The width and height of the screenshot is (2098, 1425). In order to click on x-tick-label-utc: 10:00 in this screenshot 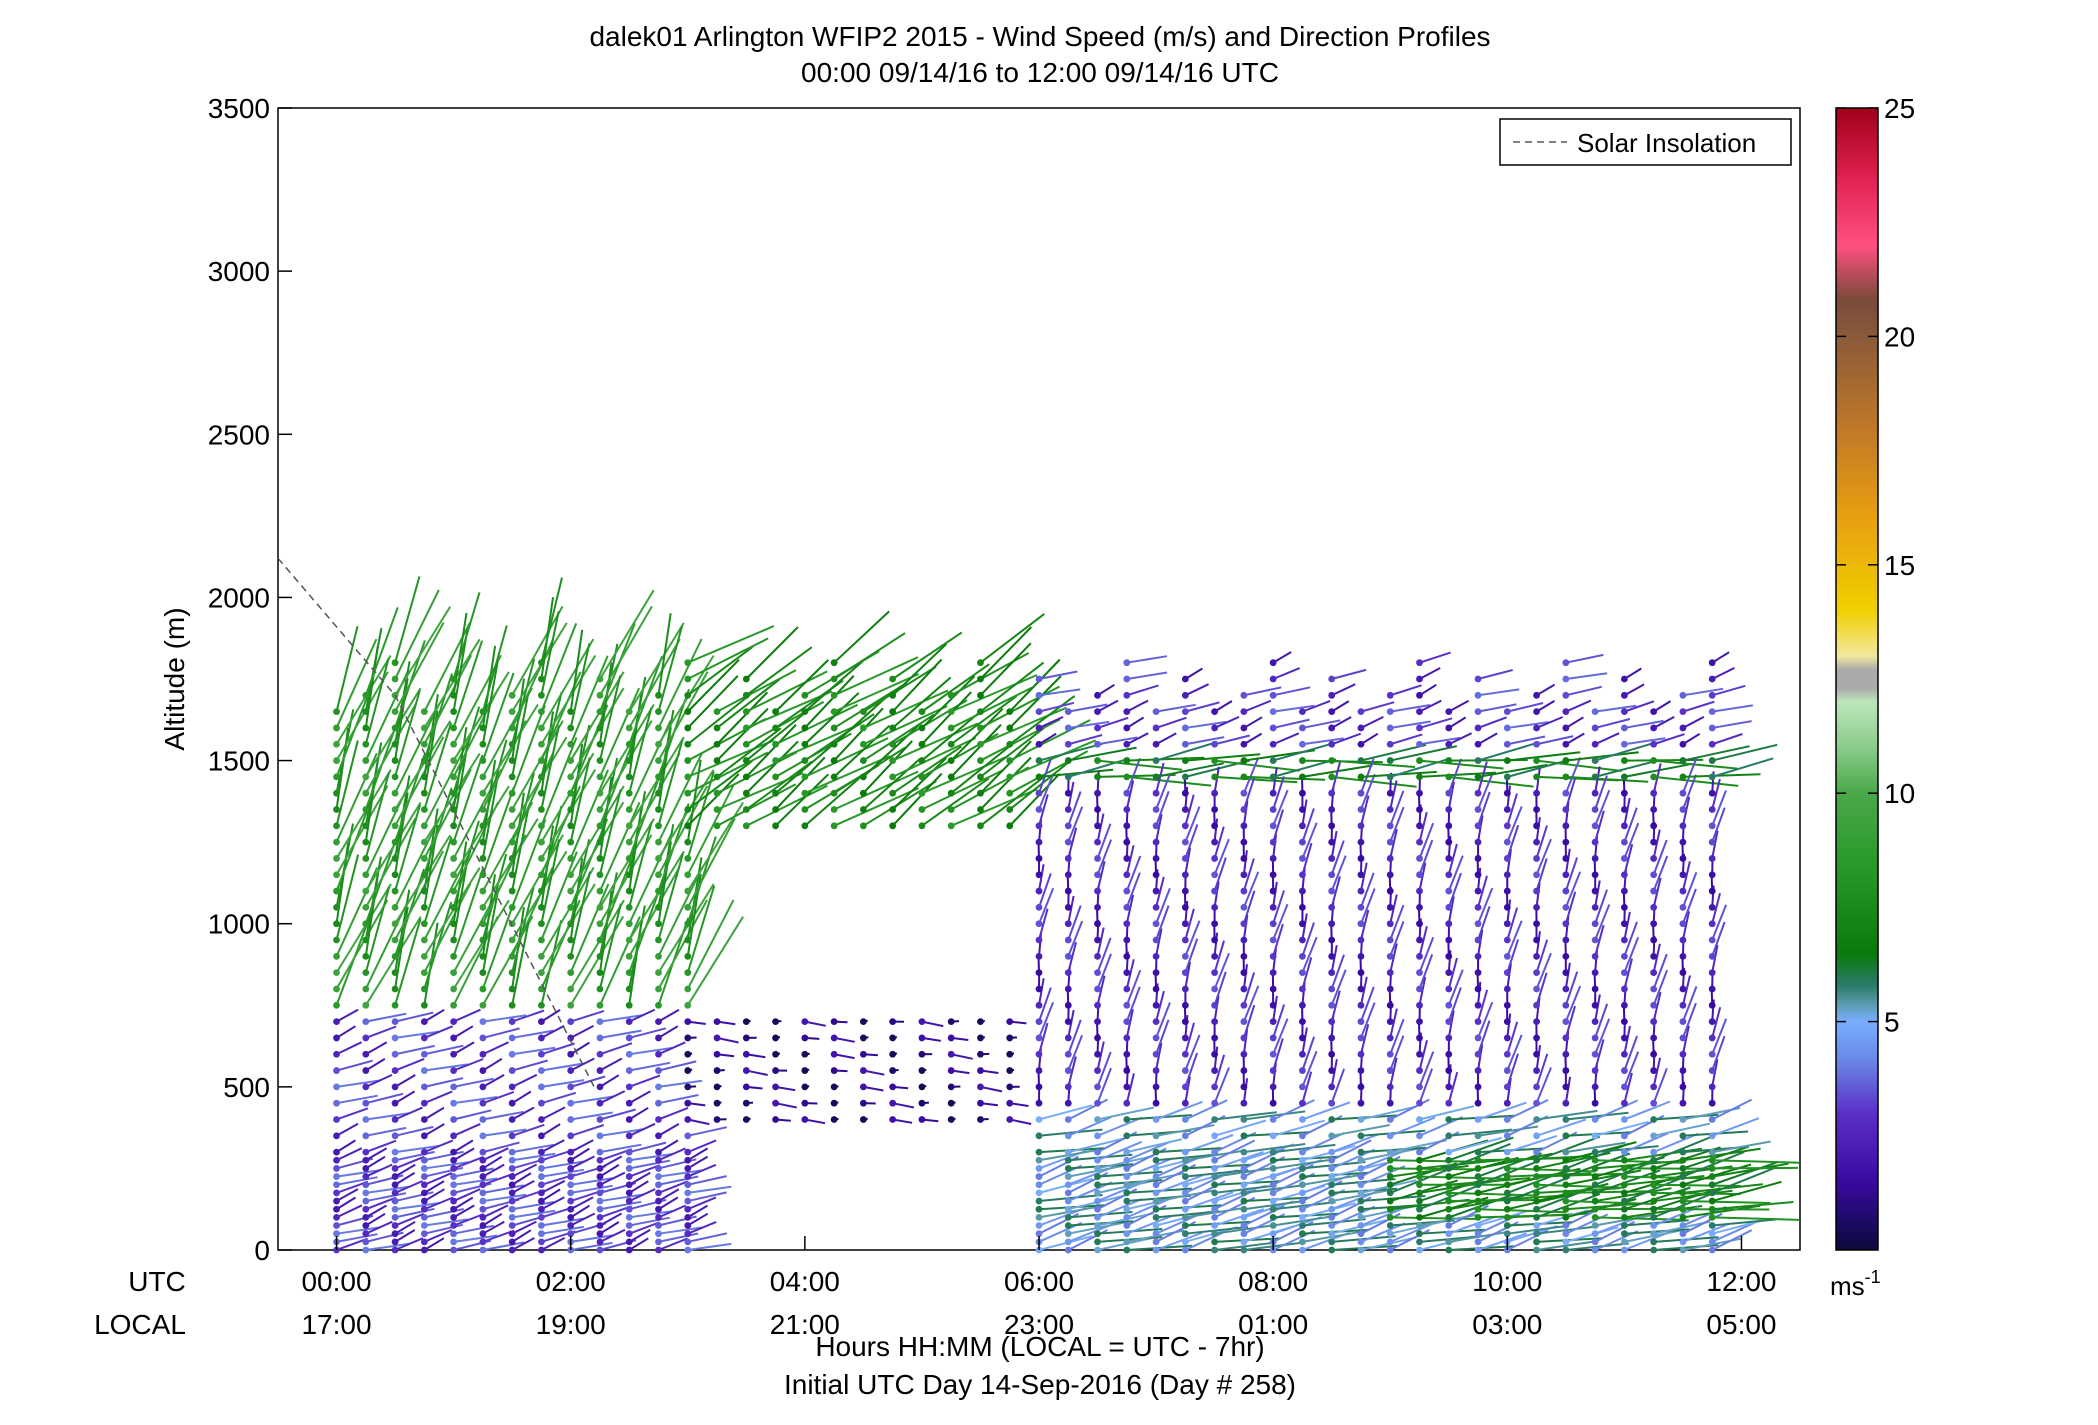, I will do `click(1507, 1281)`.